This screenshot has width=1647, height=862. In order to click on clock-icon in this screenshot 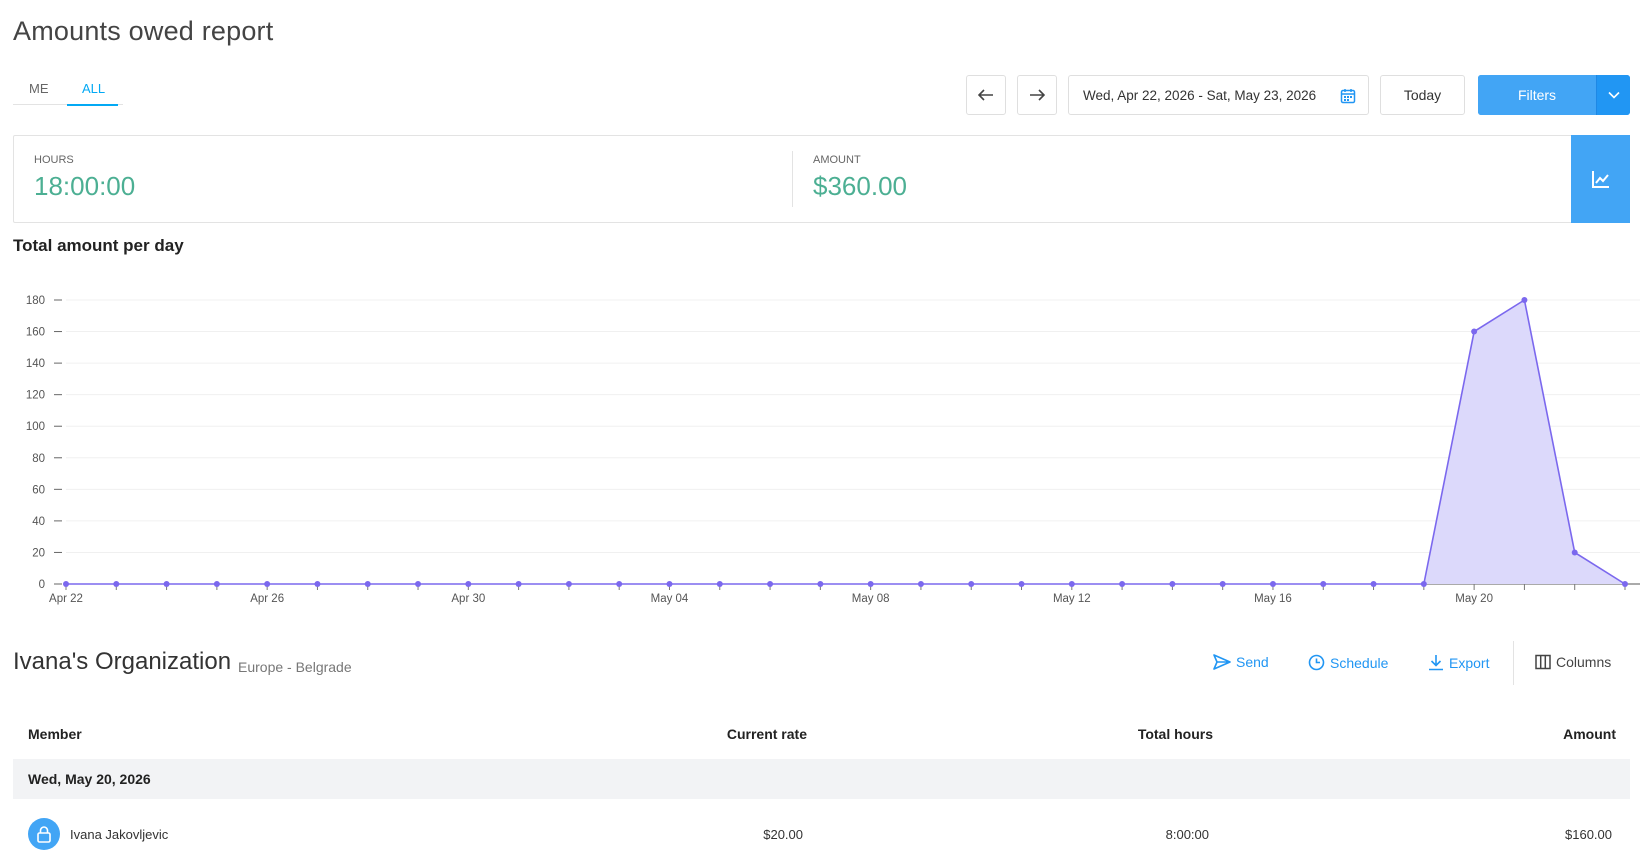, I will do `click(1316, 662)`.